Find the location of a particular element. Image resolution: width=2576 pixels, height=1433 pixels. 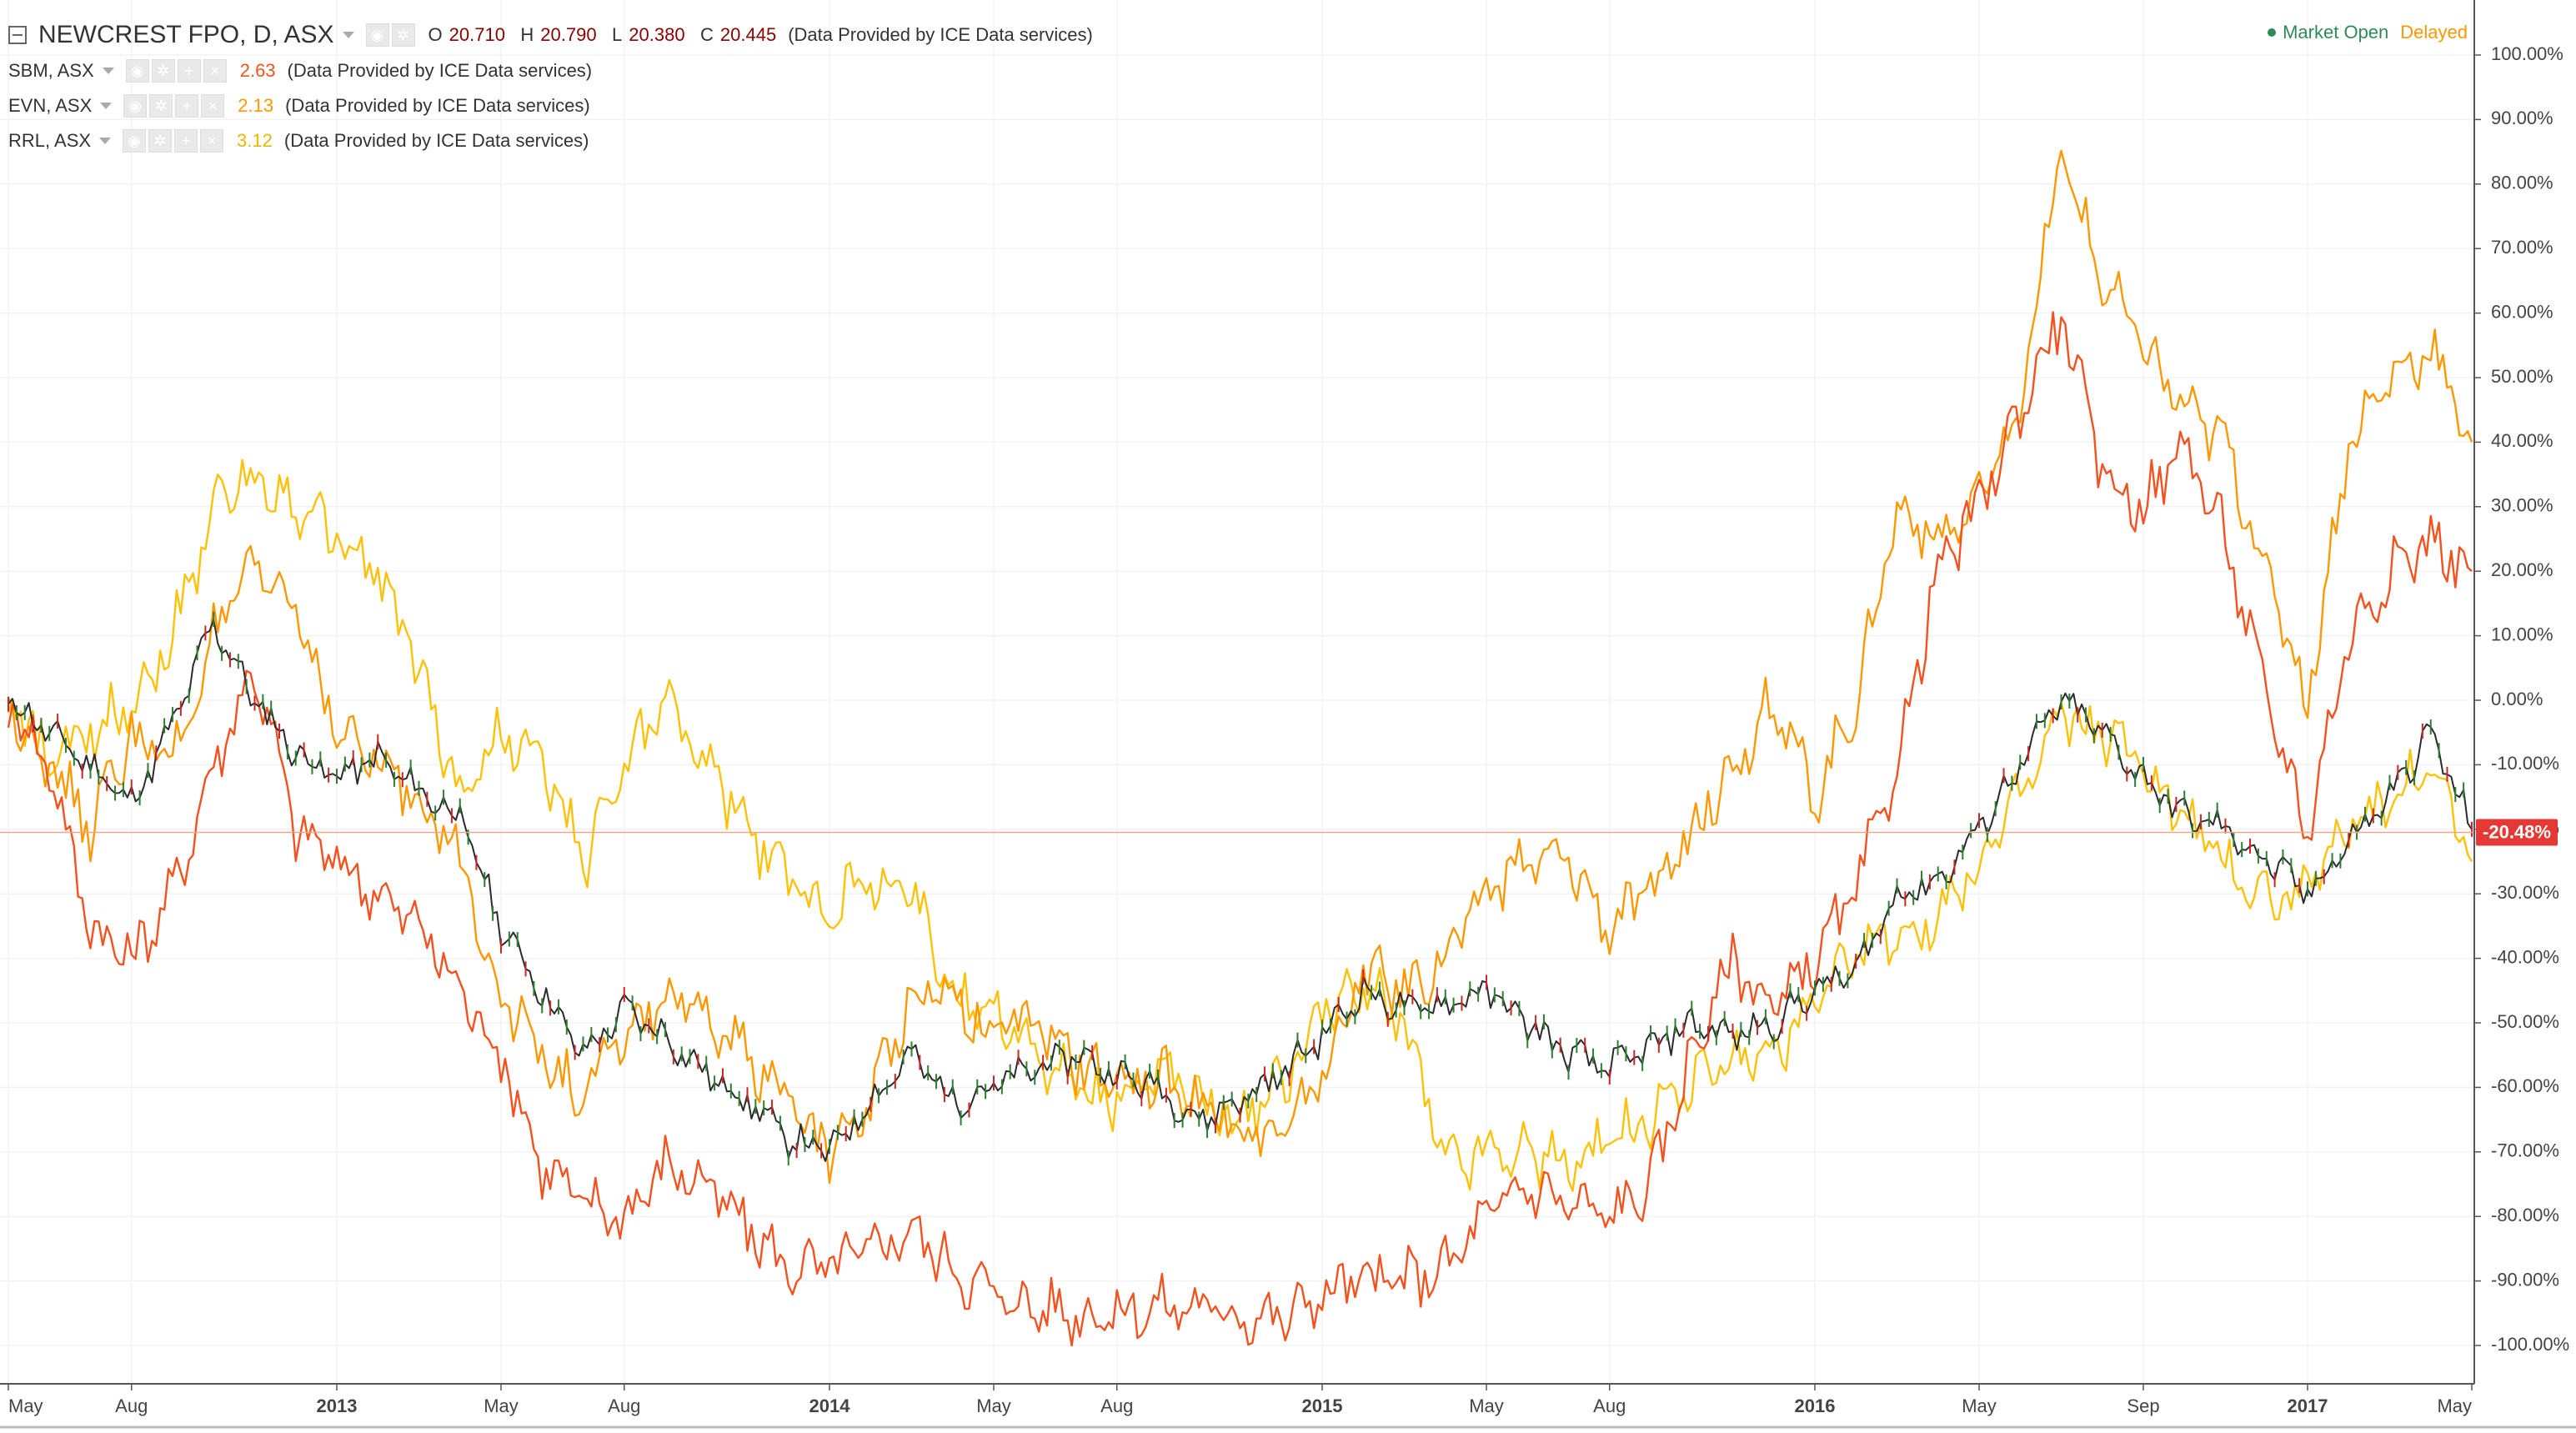

x-tick-label: 2017 is located at coordinates (2308, 1405).